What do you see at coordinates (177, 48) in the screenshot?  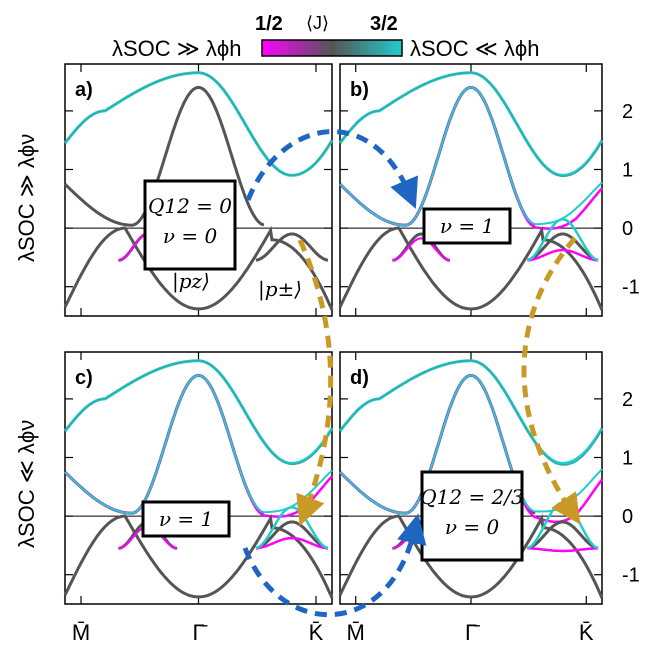 I see `top-label-left: λSOC ≫ λϕh` at bounding box center [177, 48].